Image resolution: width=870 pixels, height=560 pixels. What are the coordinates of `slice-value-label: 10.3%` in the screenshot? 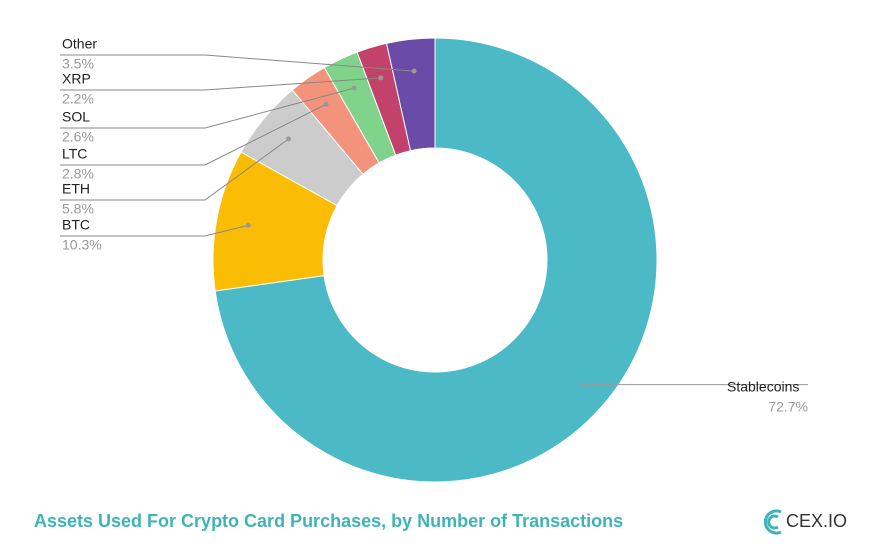 It's located at (82, 245).